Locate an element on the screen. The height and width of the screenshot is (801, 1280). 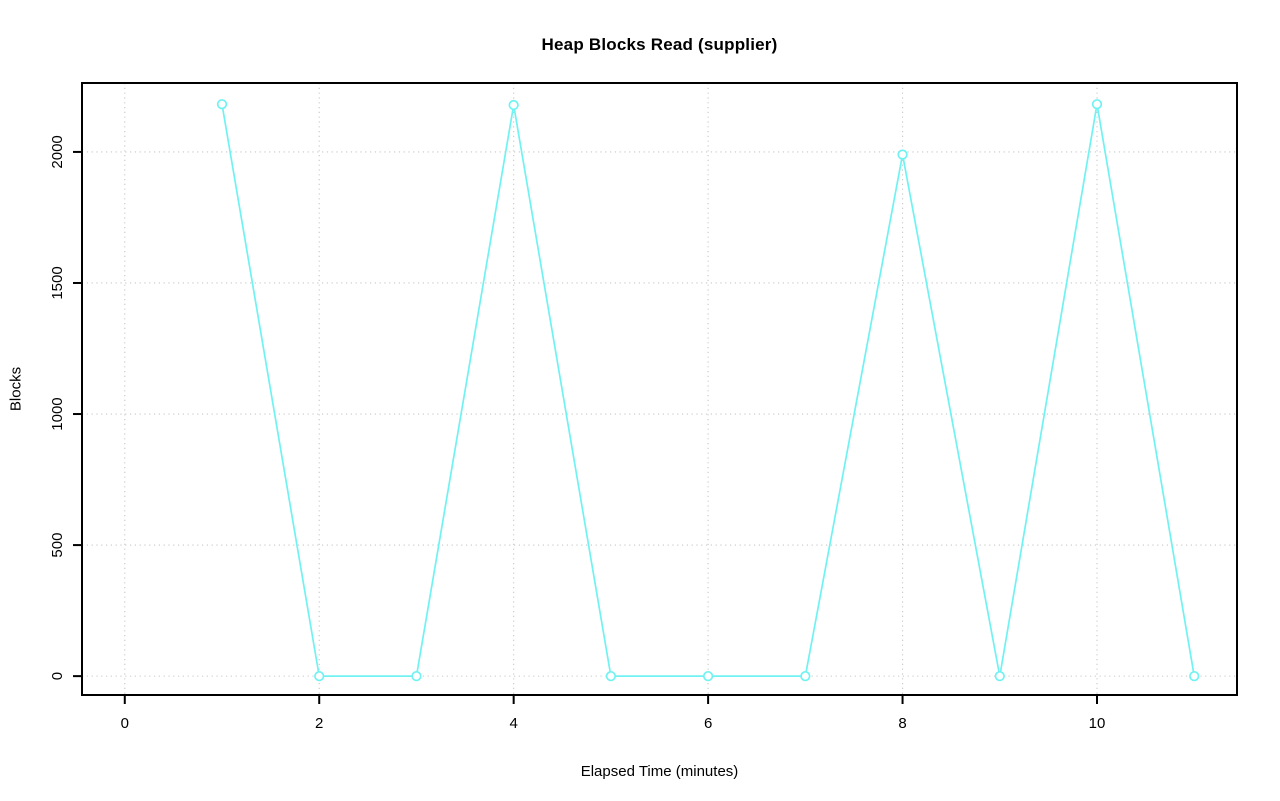
x-axis-title: Elapsed Time (minutes) is located at coordinates (659, 771).